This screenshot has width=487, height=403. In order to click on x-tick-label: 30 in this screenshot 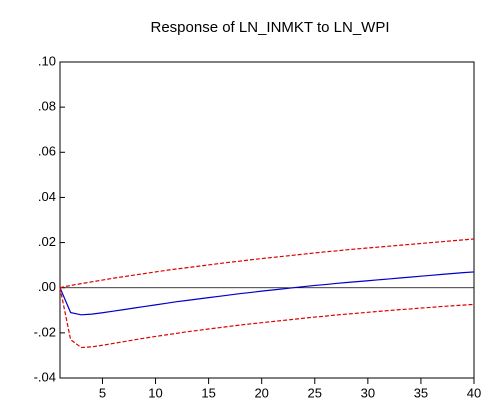, I will do `click(368, 392)`.